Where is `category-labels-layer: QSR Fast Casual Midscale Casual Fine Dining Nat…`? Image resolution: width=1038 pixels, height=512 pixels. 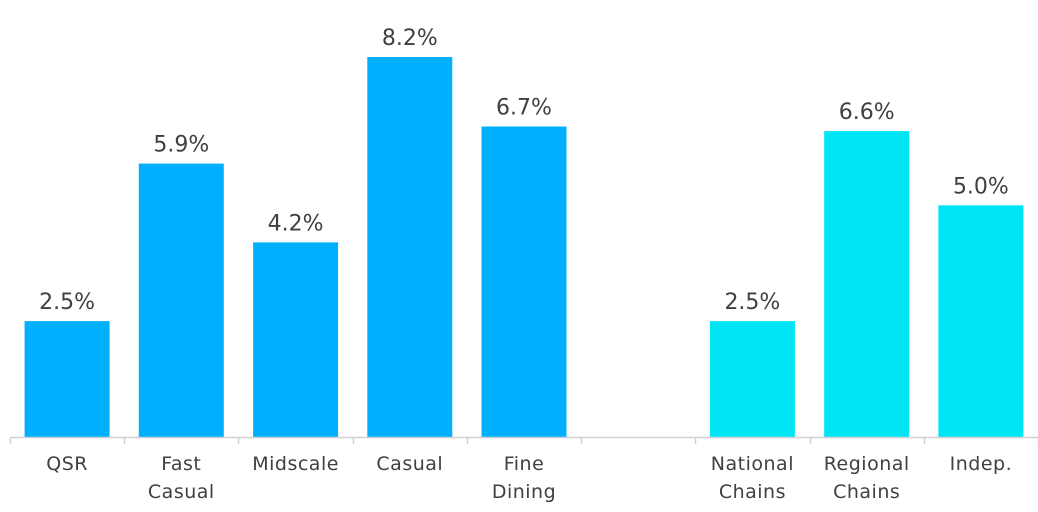 category-labels-layer: QSR Fast Casual Midscale Casual Fine Dining Nat… is located at coordinates (529, 478).